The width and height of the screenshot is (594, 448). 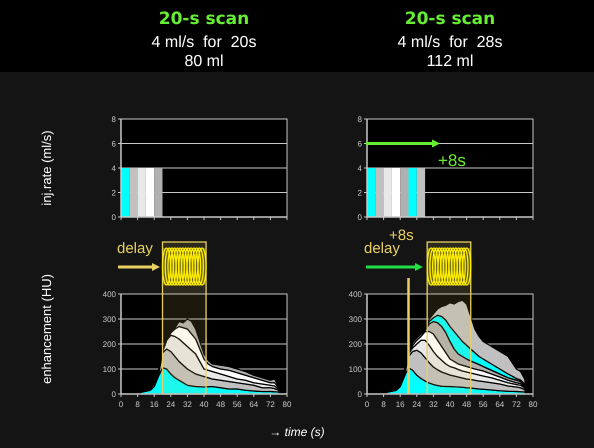 I want to click on chart-subtitle: 4 ml/s for 20s 80 ml, so click(x=204, y=52).